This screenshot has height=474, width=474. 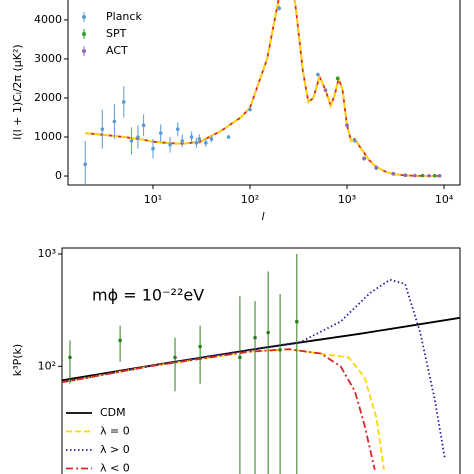 I want to click on x-axis-label: l, so click(x=262, y=216).